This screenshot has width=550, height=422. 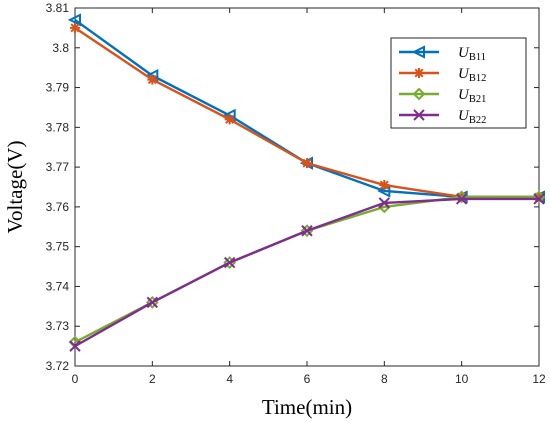 I want to click on legend-item: UB21, so click(x=442, y=96).